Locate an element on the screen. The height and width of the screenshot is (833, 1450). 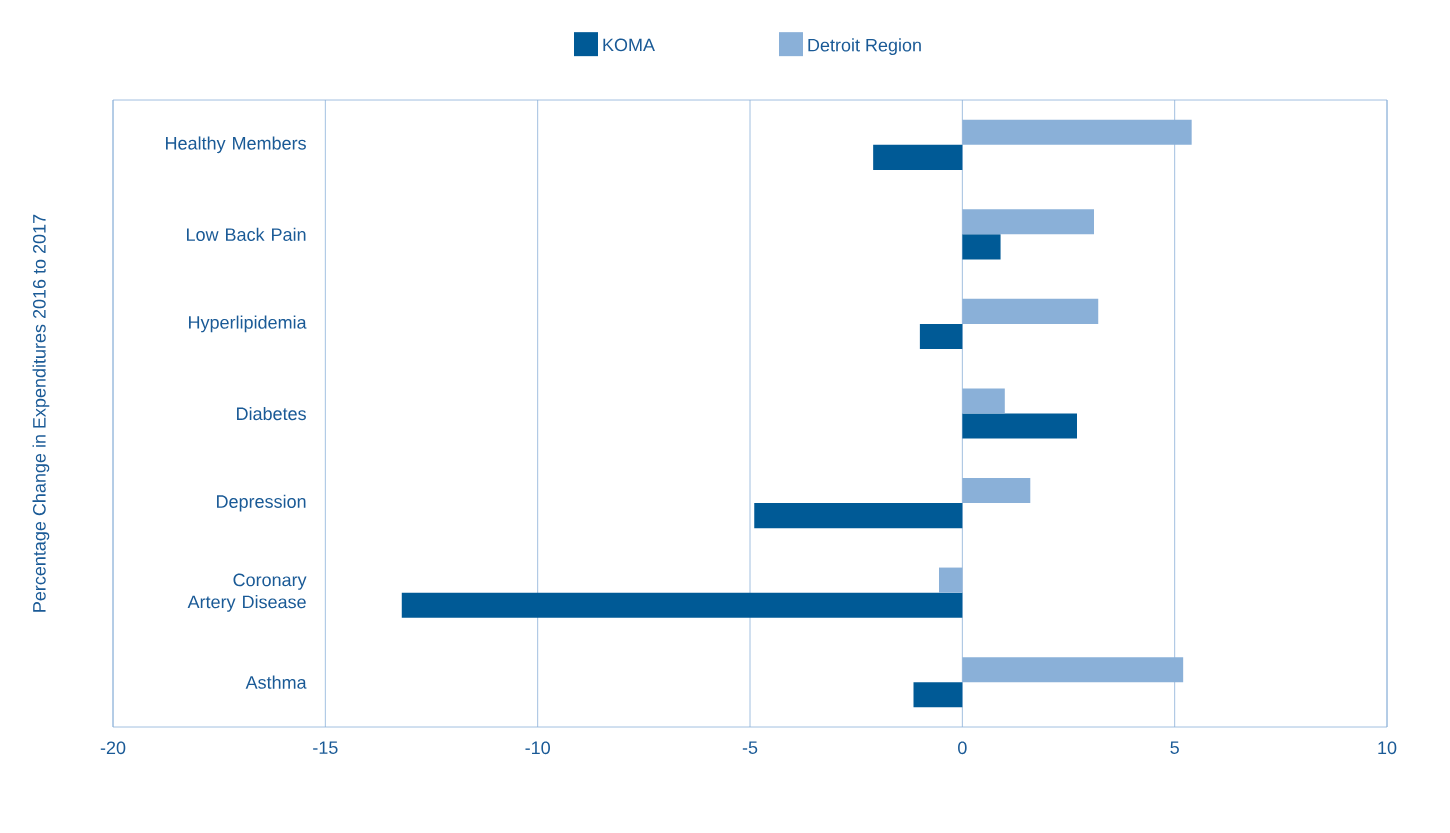
x-tick-label: 0 is located at coordinates (962, 748).